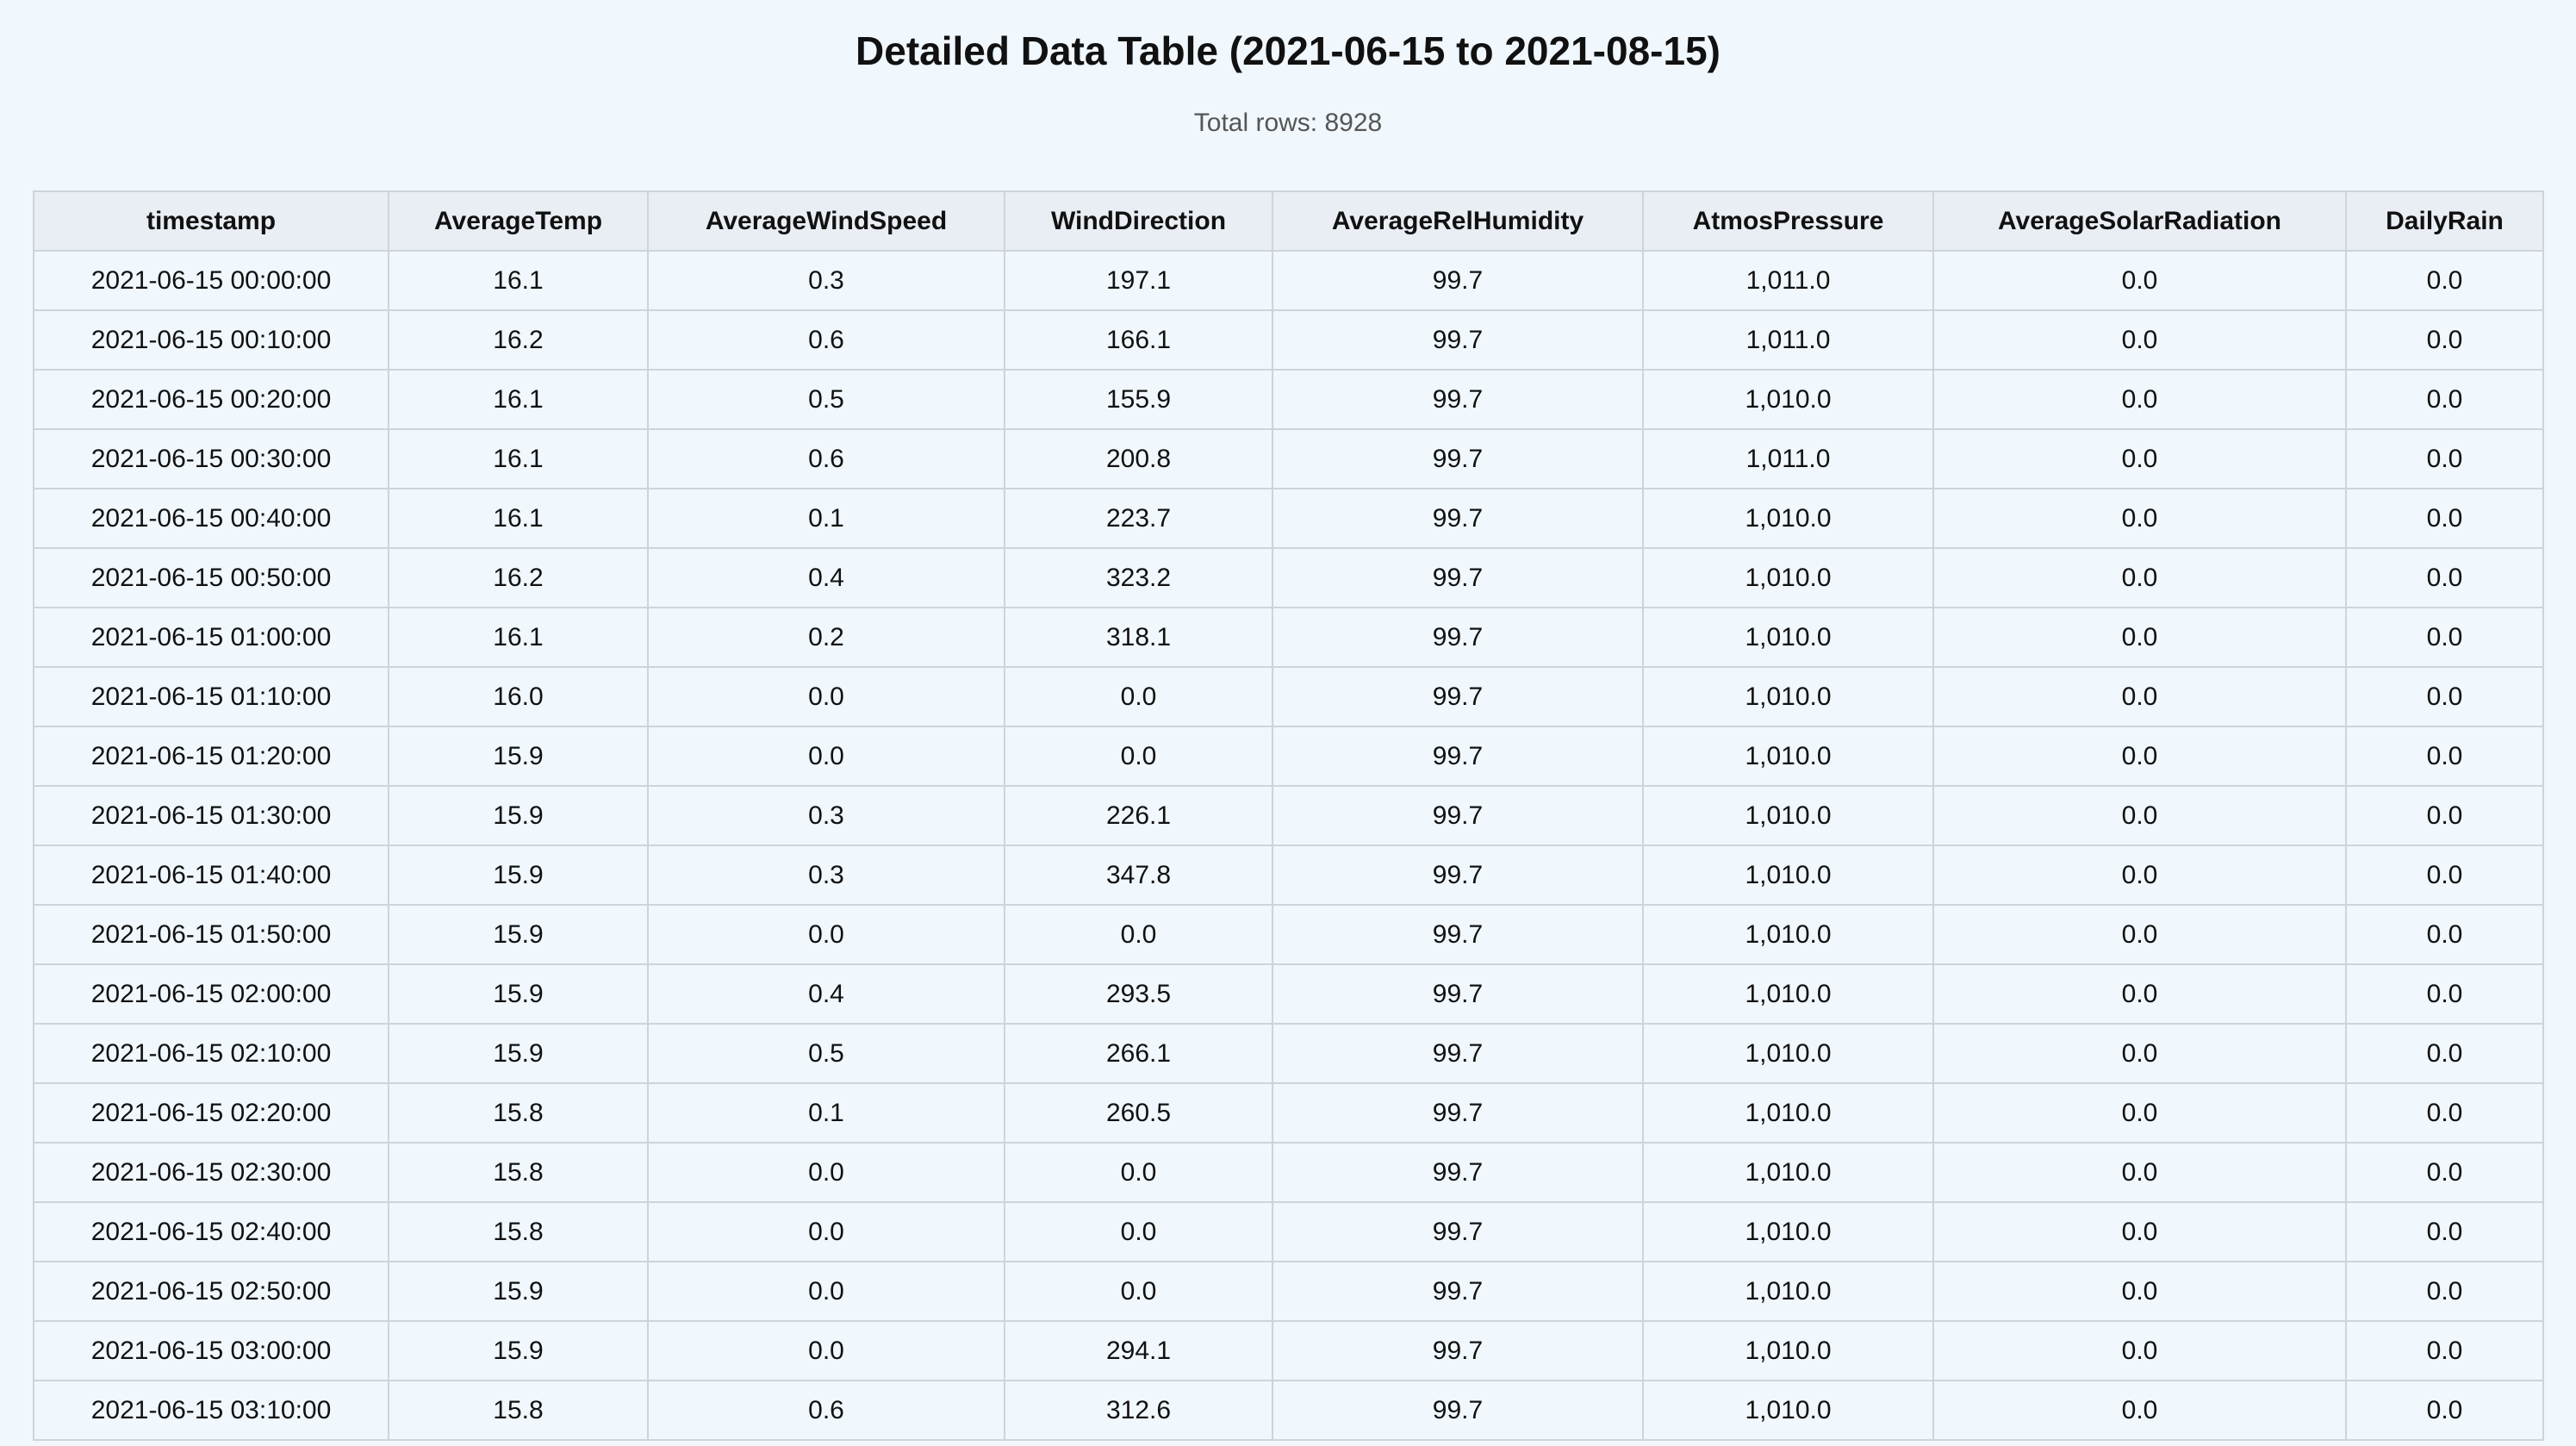  I want to click on column-header-averagerelhumidity: AverageRelHumidity, so click(1458, 221).